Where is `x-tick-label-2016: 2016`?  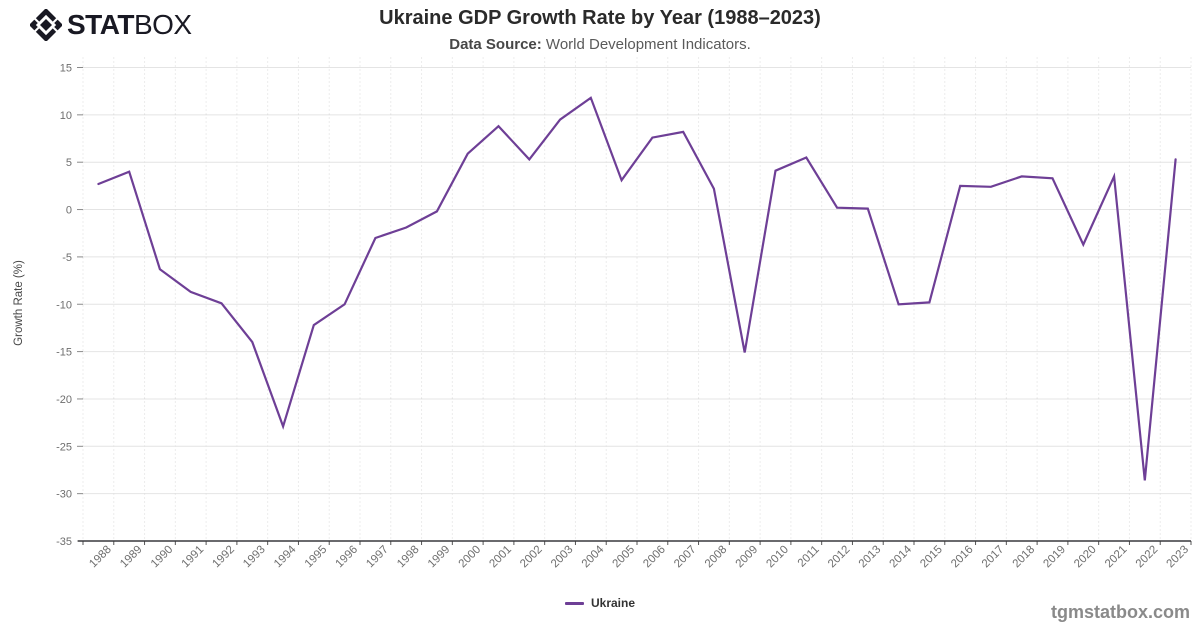
x-tick-label-2016: 2016 is located at coordinates (962, 557).